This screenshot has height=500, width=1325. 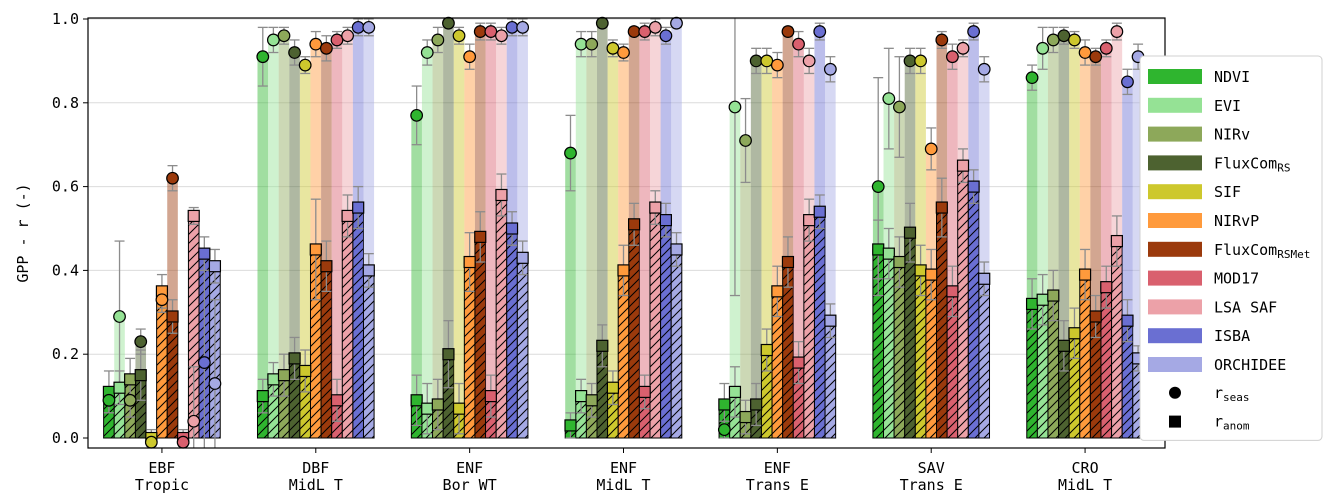 I want to click on y-tick-label: 0.4, so click(x=65, y=270).